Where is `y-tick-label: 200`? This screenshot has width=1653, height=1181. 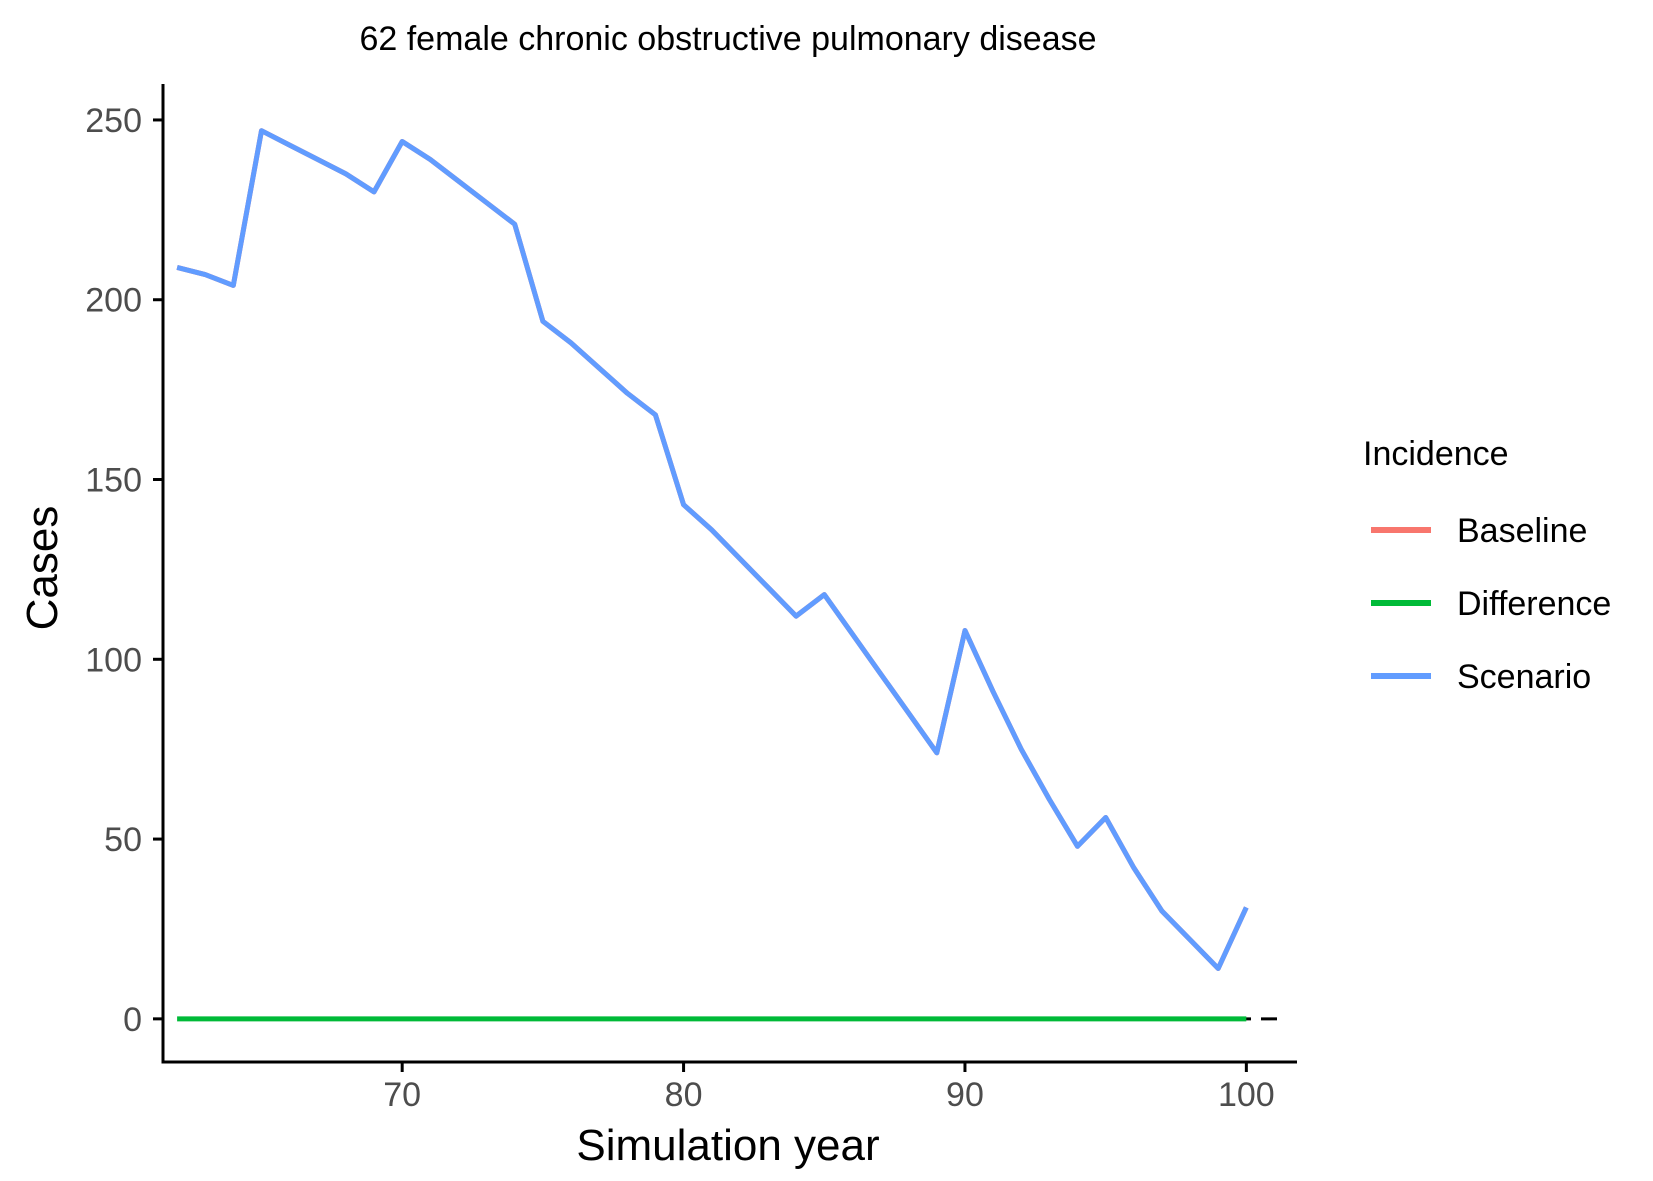
y-tick-label: 200 is located at coordinates (113, 301).